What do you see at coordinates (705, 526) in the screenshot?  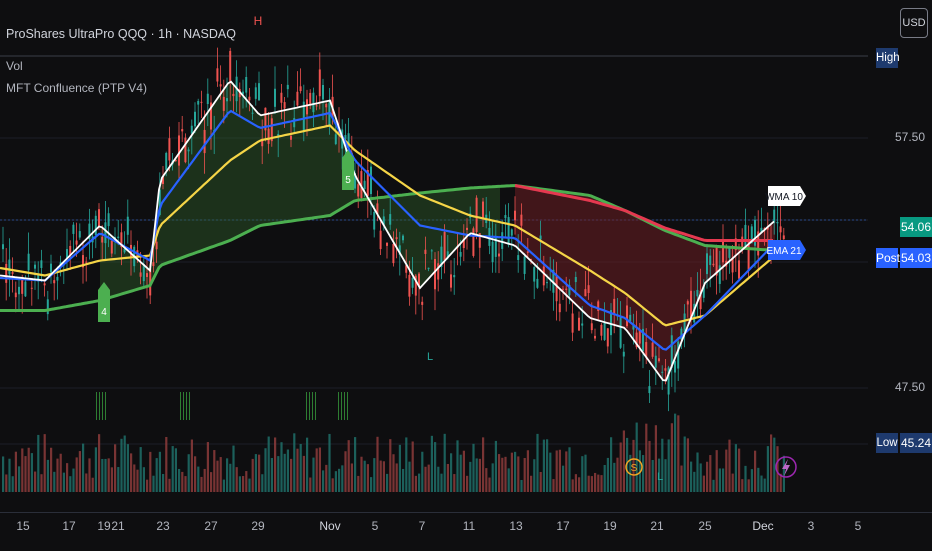 I see `time-label: 25` at bounding box center [705, 526].